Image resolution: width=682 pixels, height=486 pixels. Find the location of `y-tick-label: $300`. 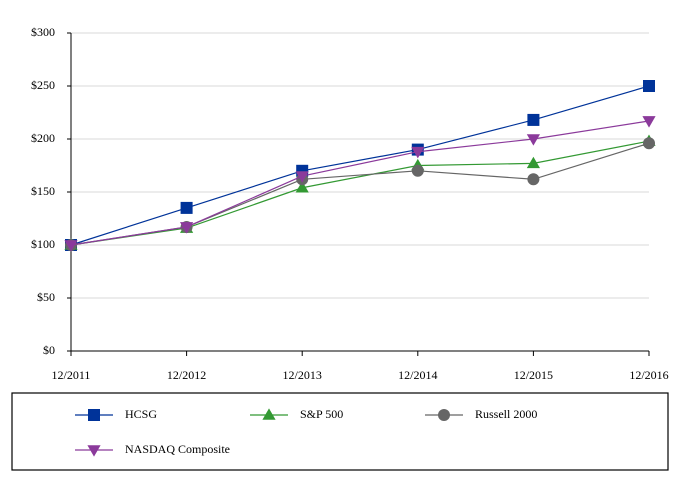

y-tick-label: $300 is located at coordinates (43, 32).